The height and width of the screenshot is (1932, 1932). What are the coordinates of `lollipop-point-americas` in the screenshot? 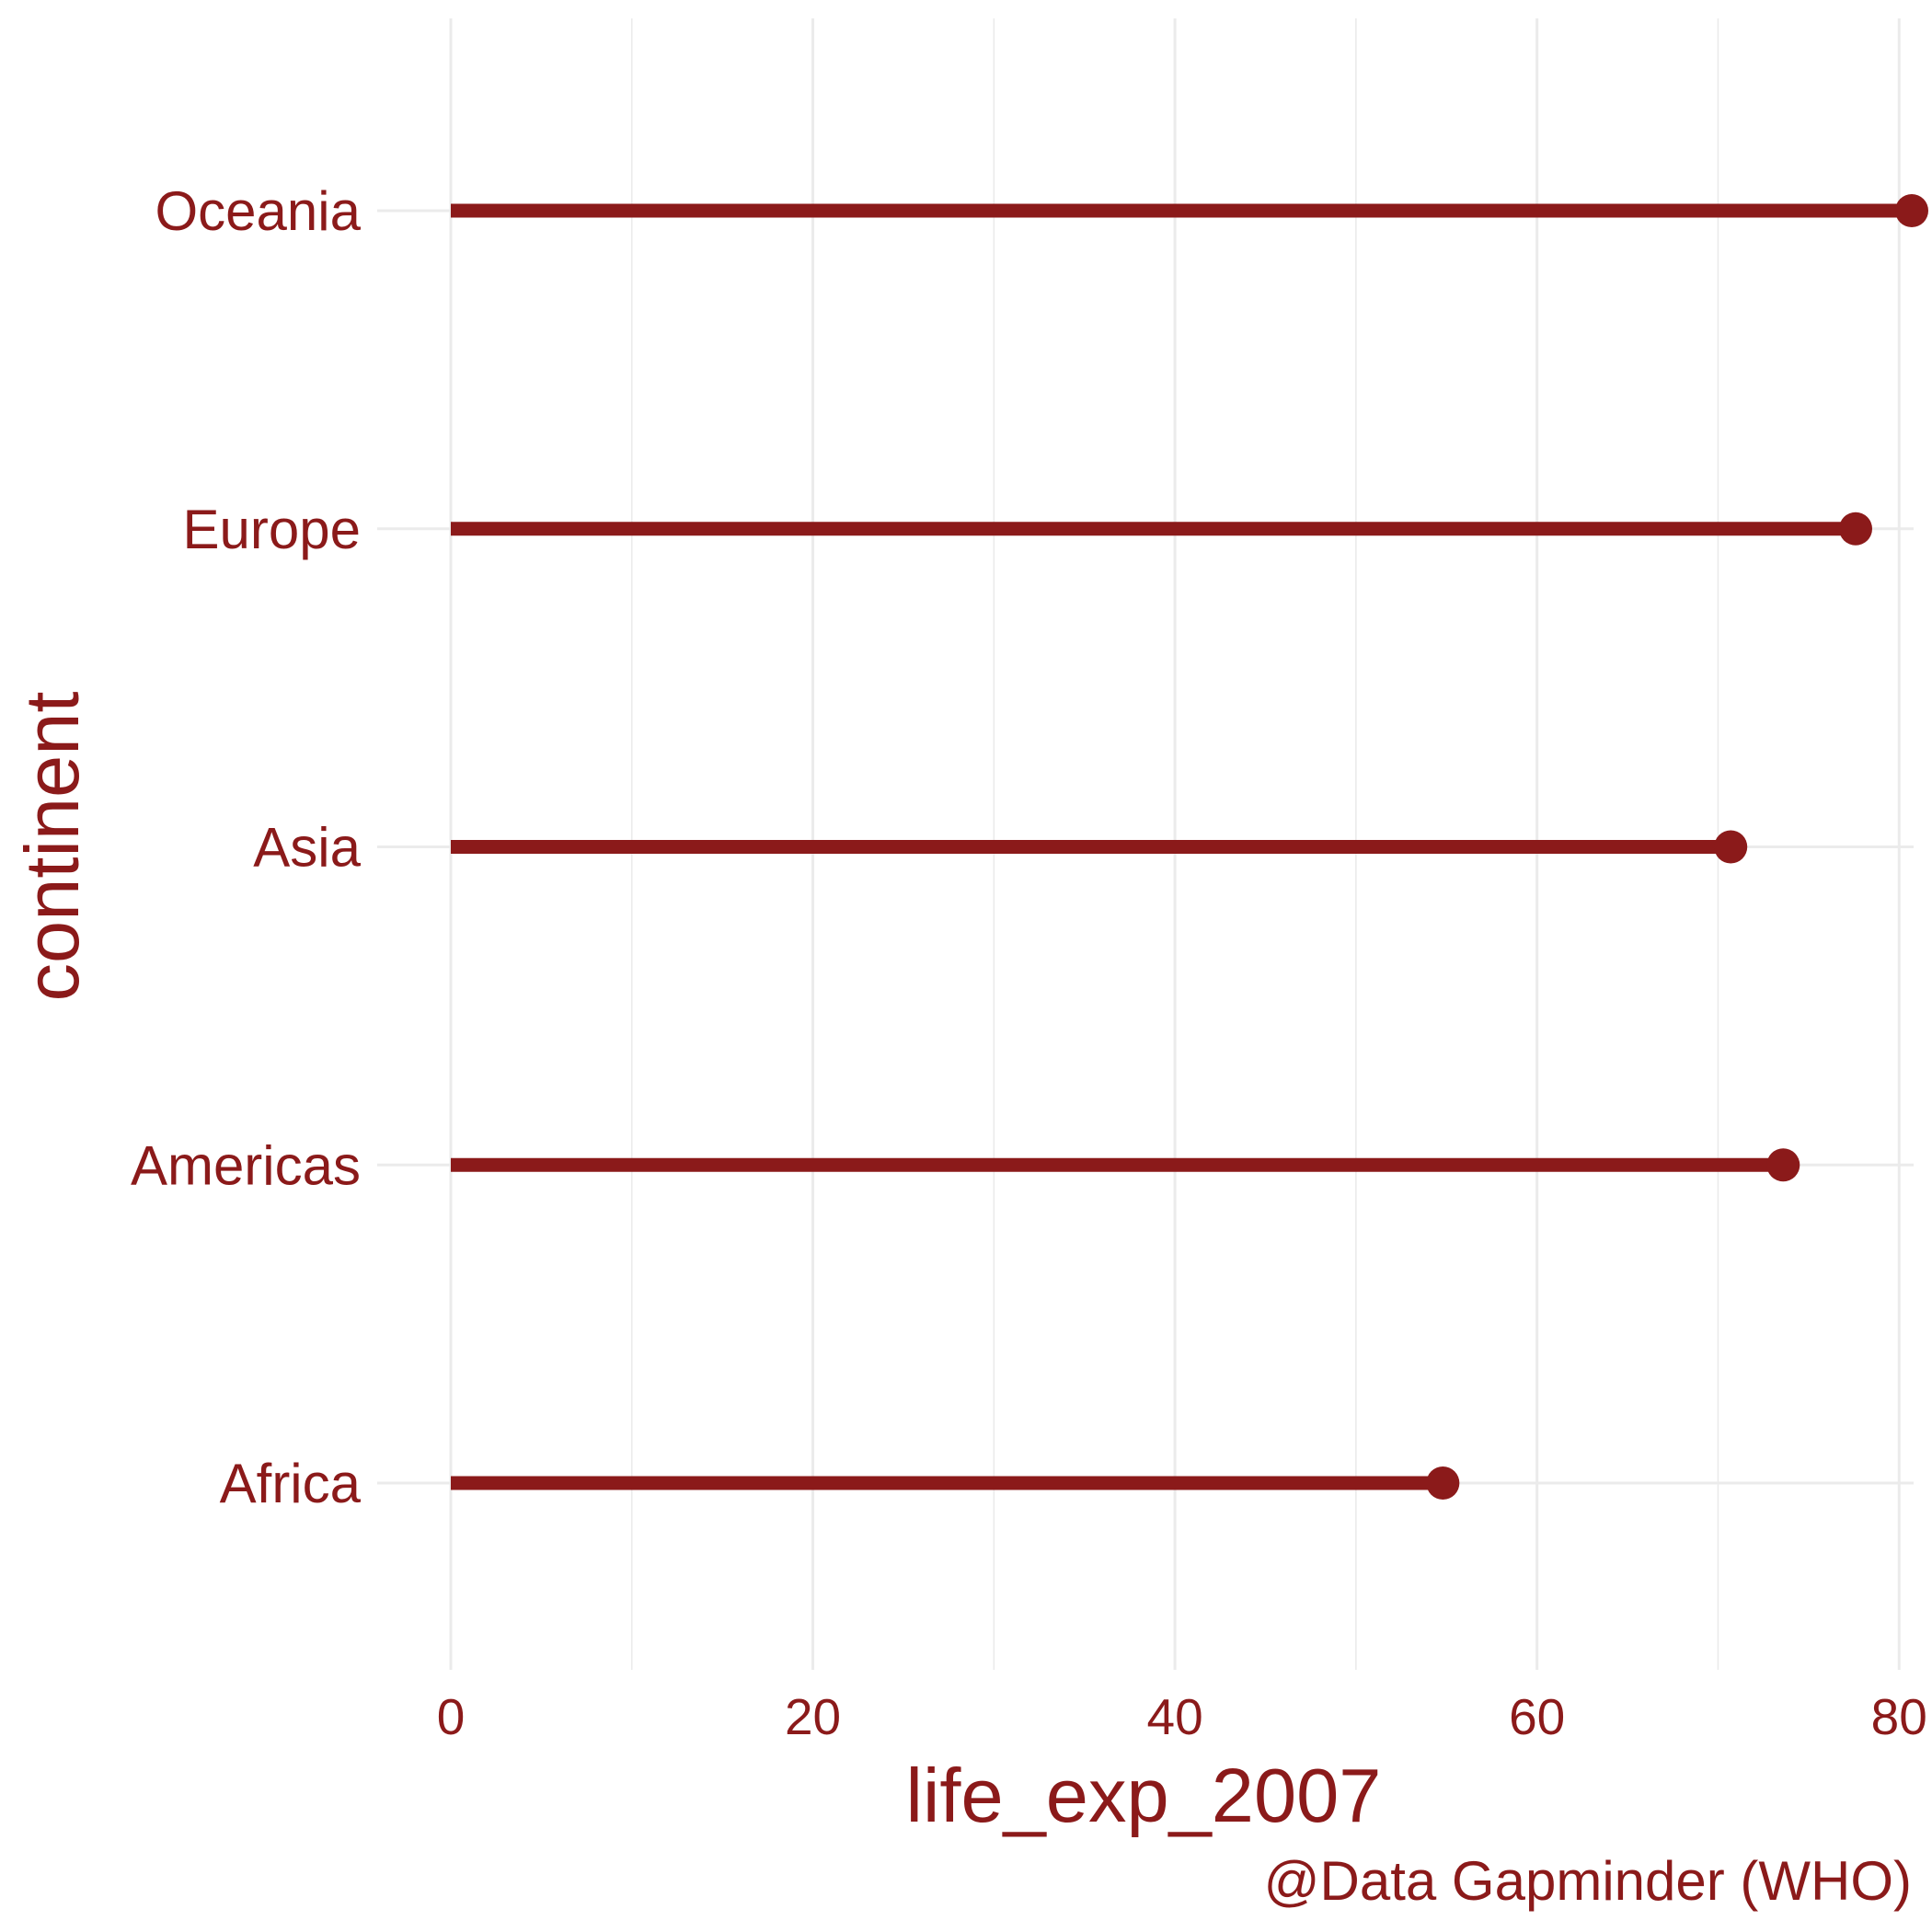 It's located at (1783, 1165).